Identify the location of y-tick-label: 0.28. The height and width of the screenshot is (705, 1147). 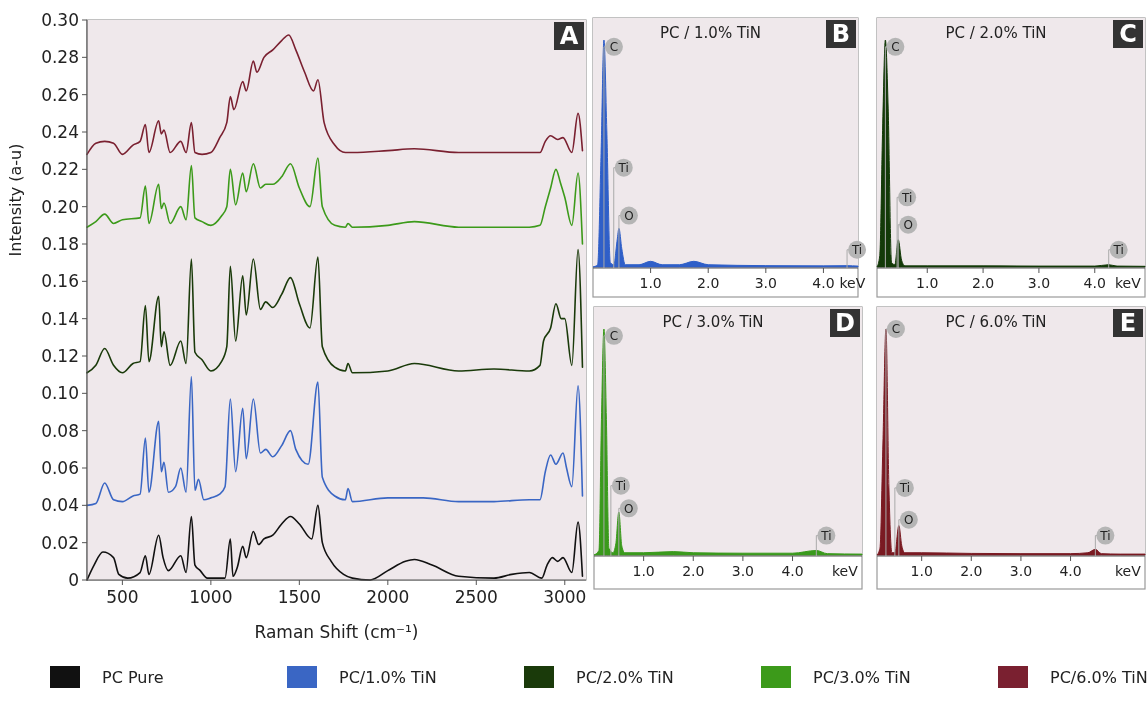
(60, 57).